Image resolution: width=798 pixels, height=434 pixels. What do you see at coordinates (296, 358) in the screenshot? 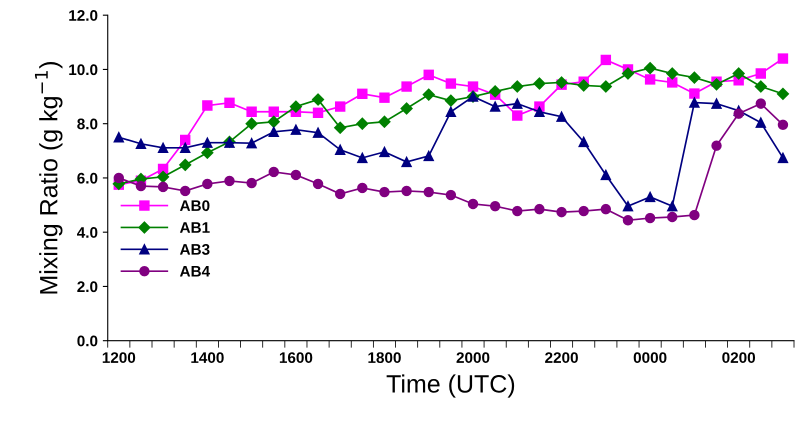
I see `x-tick-label: 1600` at bounding box center [296, 358].